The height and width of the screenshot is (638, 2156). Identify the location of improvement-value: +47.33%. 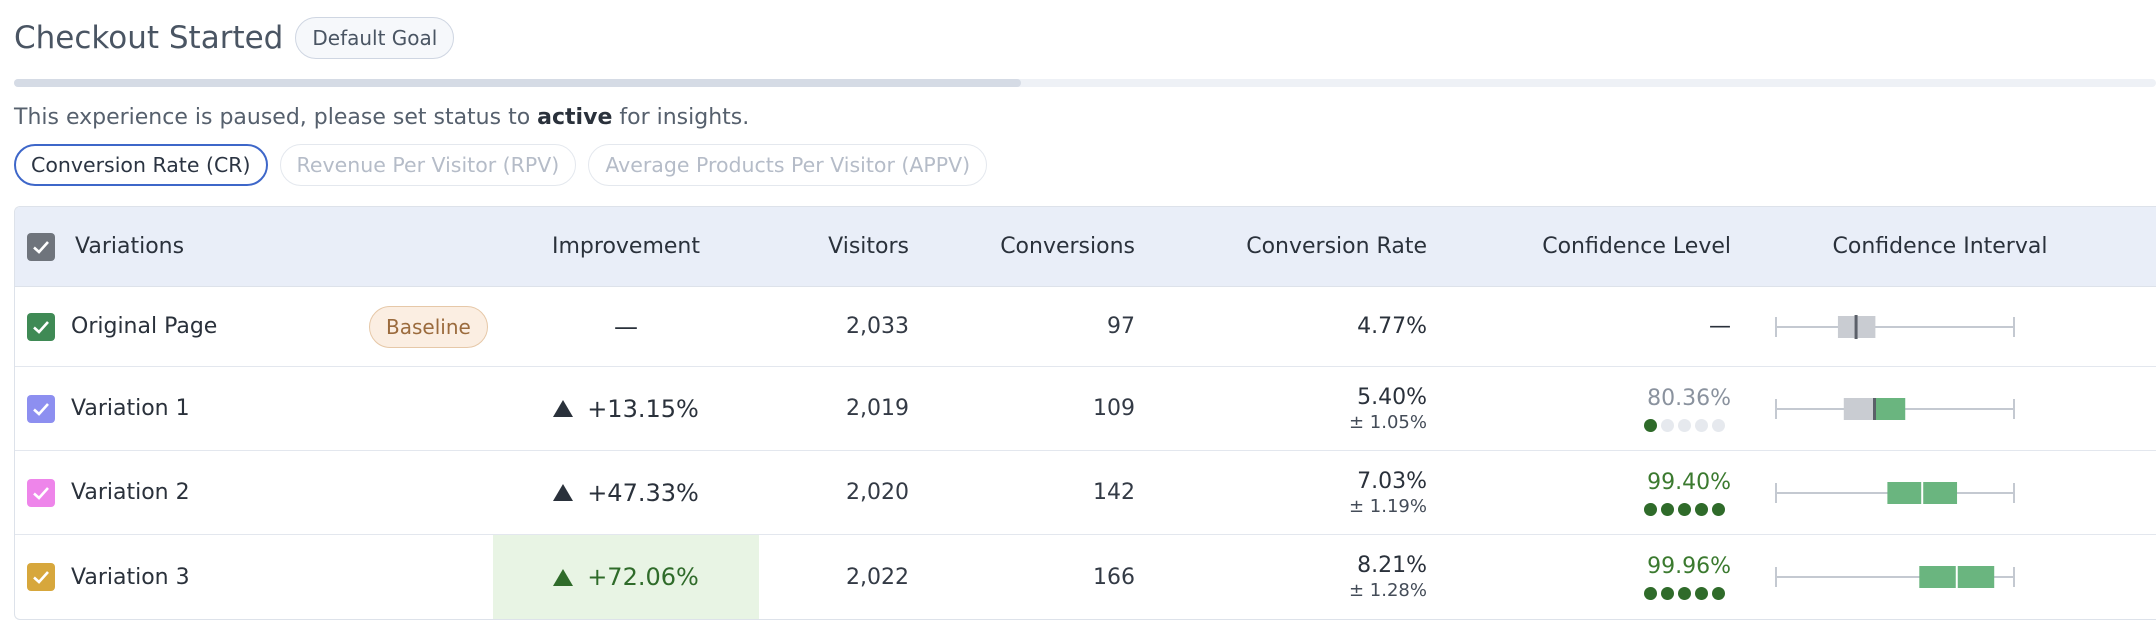
(643, 492).